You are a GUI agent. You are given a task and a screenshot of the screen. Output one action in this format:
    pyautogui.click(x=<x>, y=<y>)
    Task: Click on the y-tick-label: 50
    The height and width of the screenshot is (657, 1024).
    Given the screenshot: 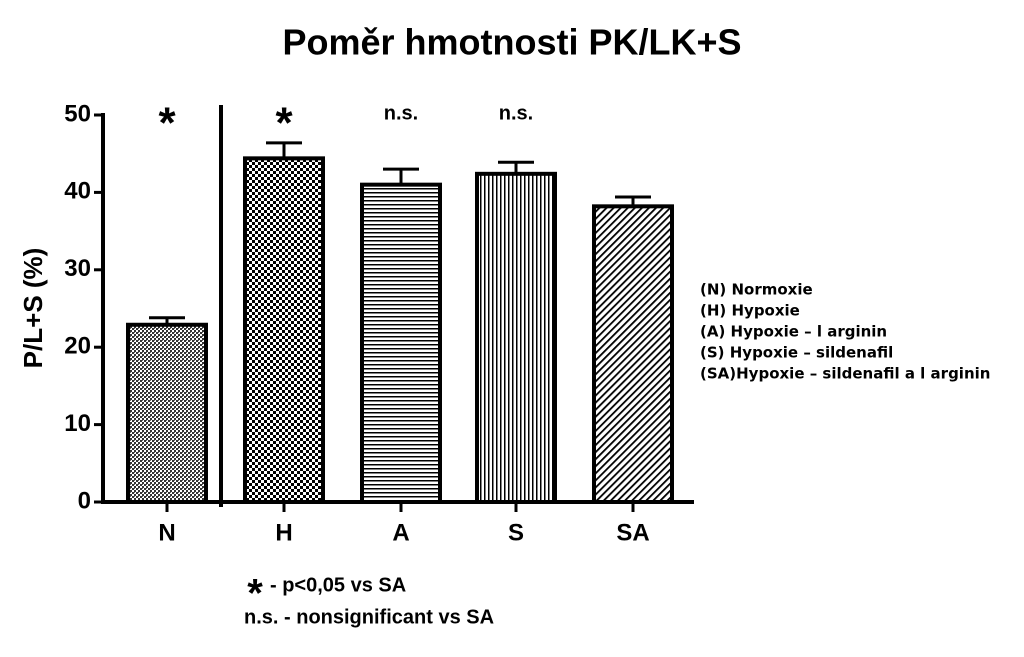 What is the action you would take?
    pyautogui.click(x=77, y=113)
    